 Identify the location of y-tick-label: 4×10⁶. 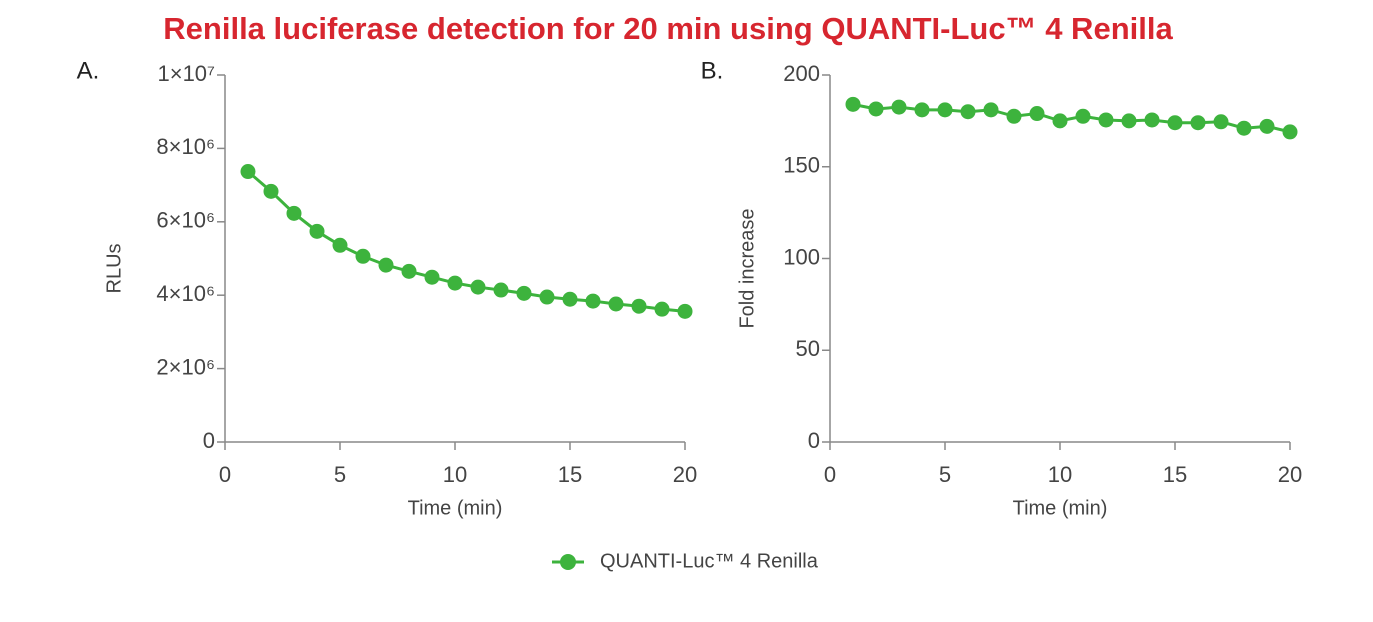
(185, 293).